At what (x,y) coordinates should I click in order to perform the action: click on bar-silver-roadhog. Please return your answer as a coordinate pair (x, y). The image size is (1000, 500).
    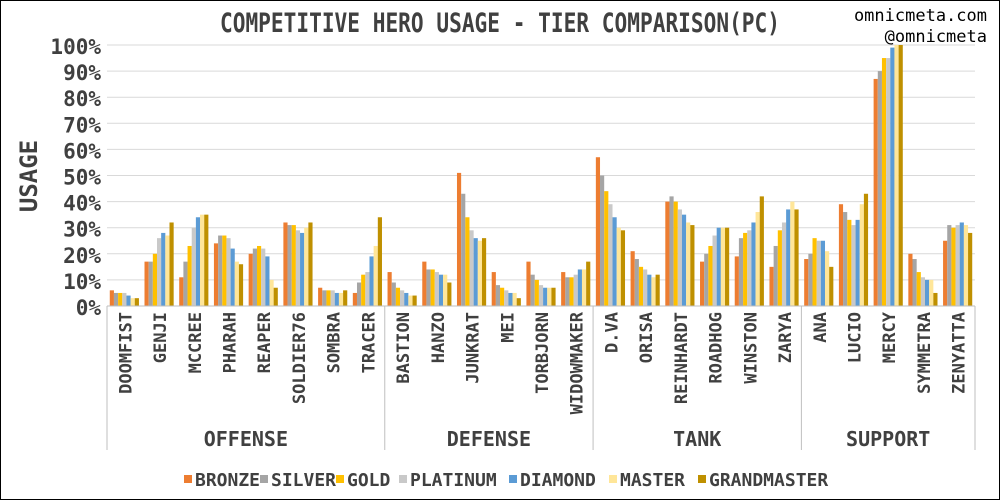
    Looking at the image, I should click on (706, 279).